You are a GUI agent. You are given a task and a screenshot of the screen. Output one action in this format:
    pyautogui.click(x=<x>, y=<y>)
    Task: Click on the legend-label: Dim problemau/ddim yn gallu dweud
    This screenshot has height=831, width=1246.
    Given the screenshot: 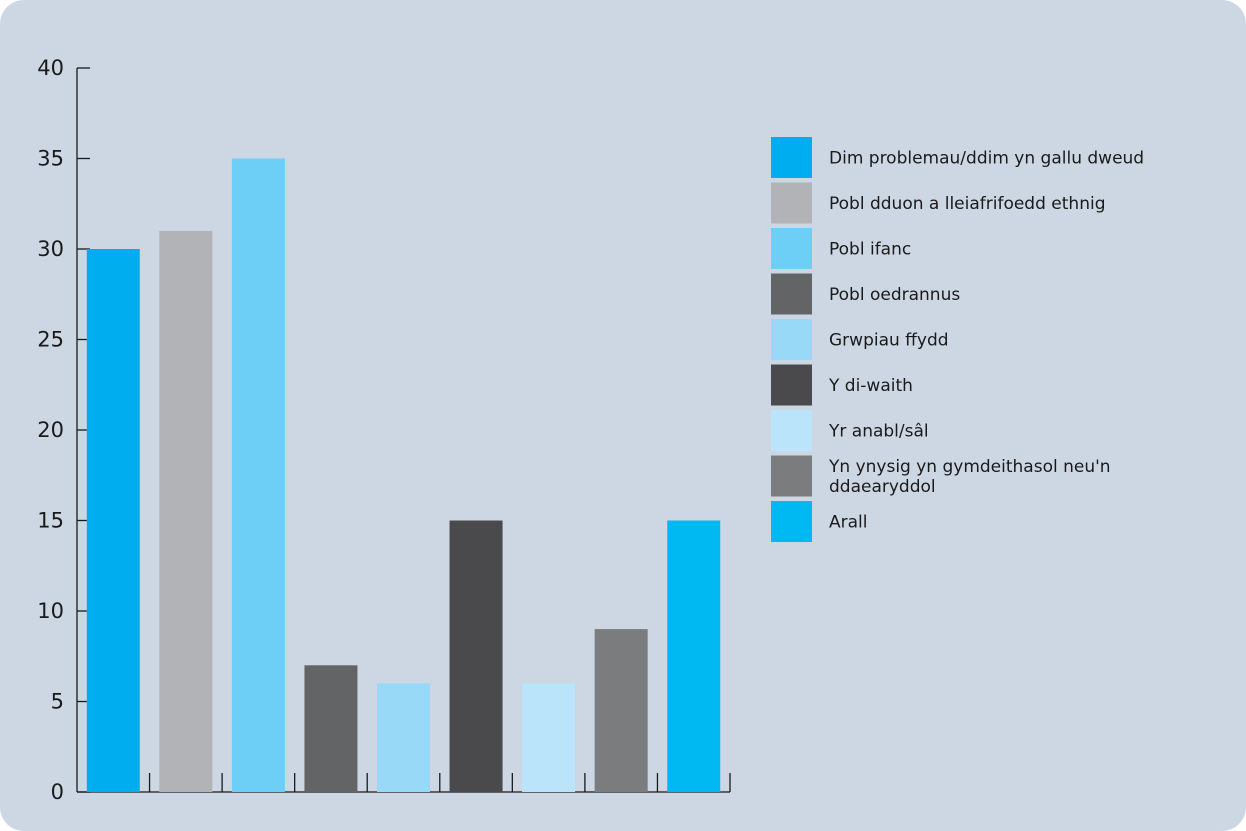 What is the action you would take?
    pyautogui.click(x=986, y=159)
    